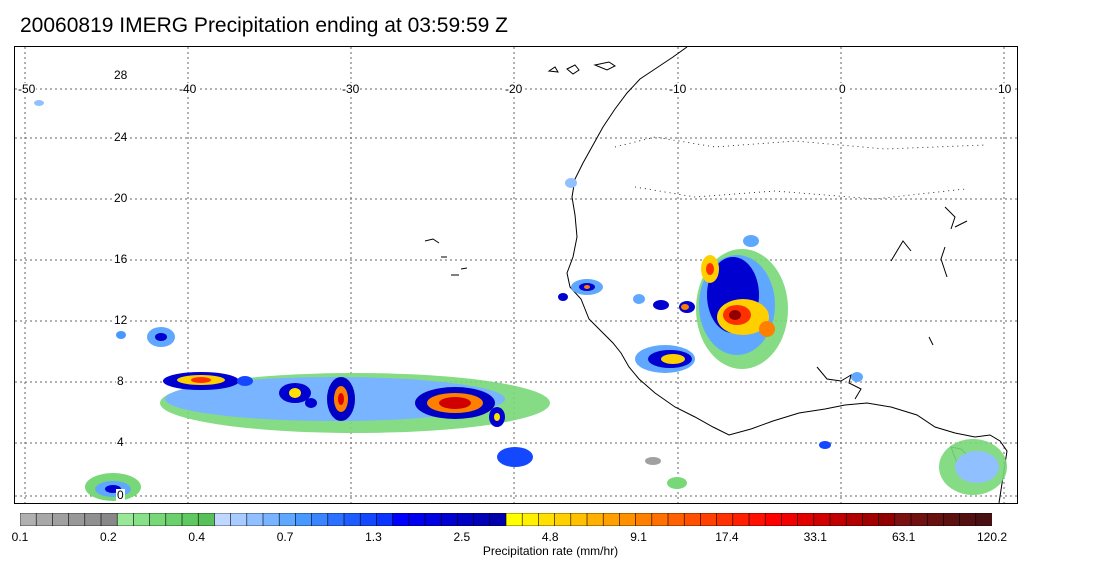 The width and height of the screenshot is (1101, 571). What do you see at coordinates (121, 198) in the screenshot?
I see `lat-label-20: 20` at bounding box center [121, 198].